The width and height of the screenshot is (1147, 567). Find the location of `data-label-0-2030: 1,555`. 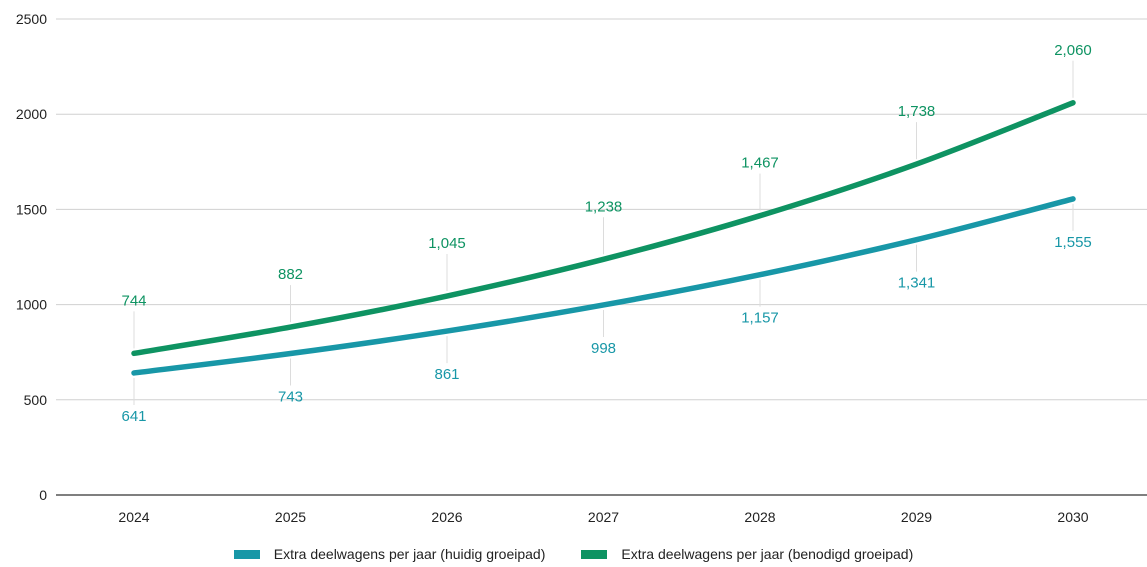

data-label-0-2030: 1,555 is located at coordinates (1073, 242).